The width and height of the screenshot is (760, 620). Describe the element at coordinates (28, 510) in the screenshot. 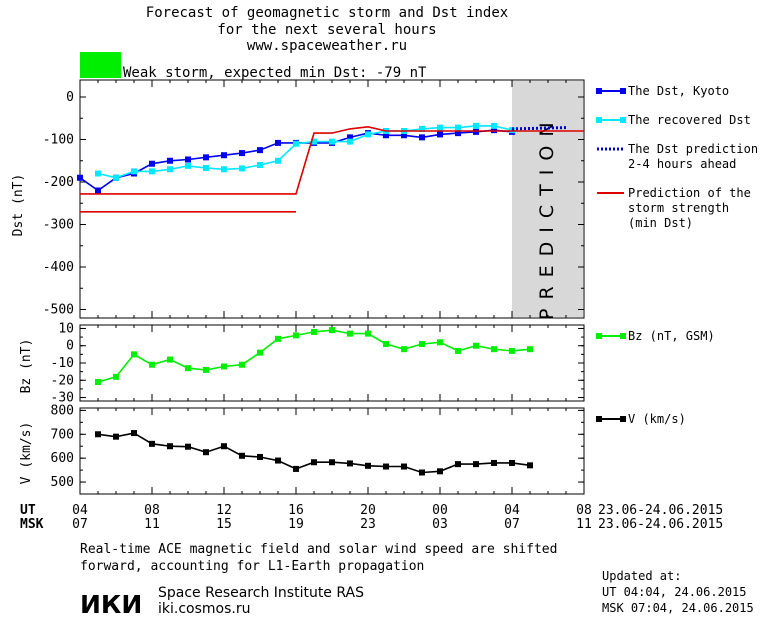

I see `ut-row-label: UT` at that location.